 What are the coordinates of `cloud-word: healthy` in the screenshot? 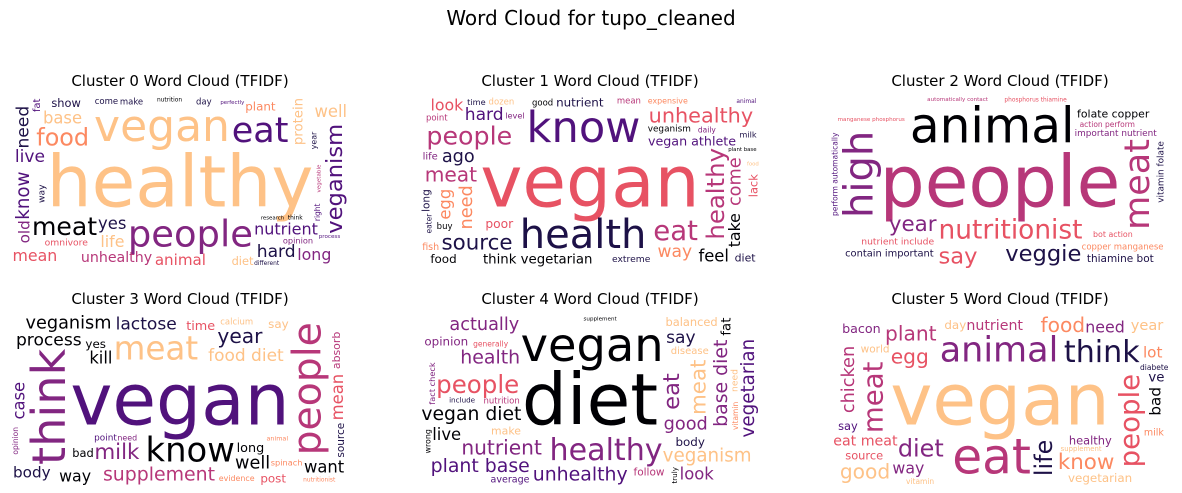 It's located at (715, 194).